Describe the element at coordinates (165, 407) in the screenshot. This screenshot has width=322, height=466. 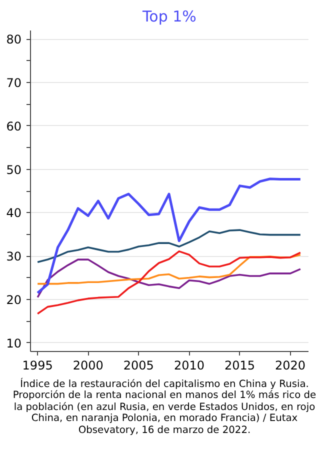
I see `text: Índice de la restauración del capitalismo en China y Rusia. Proporción de la renta nacional en manos del 1% más rico de la población (en azul Rusia, en verde Estados Unidos, en rojo China, en naranja Polonia, en morado Francia) / Eutax Obsevatory, 16 de marzo de 2022.` at that location.